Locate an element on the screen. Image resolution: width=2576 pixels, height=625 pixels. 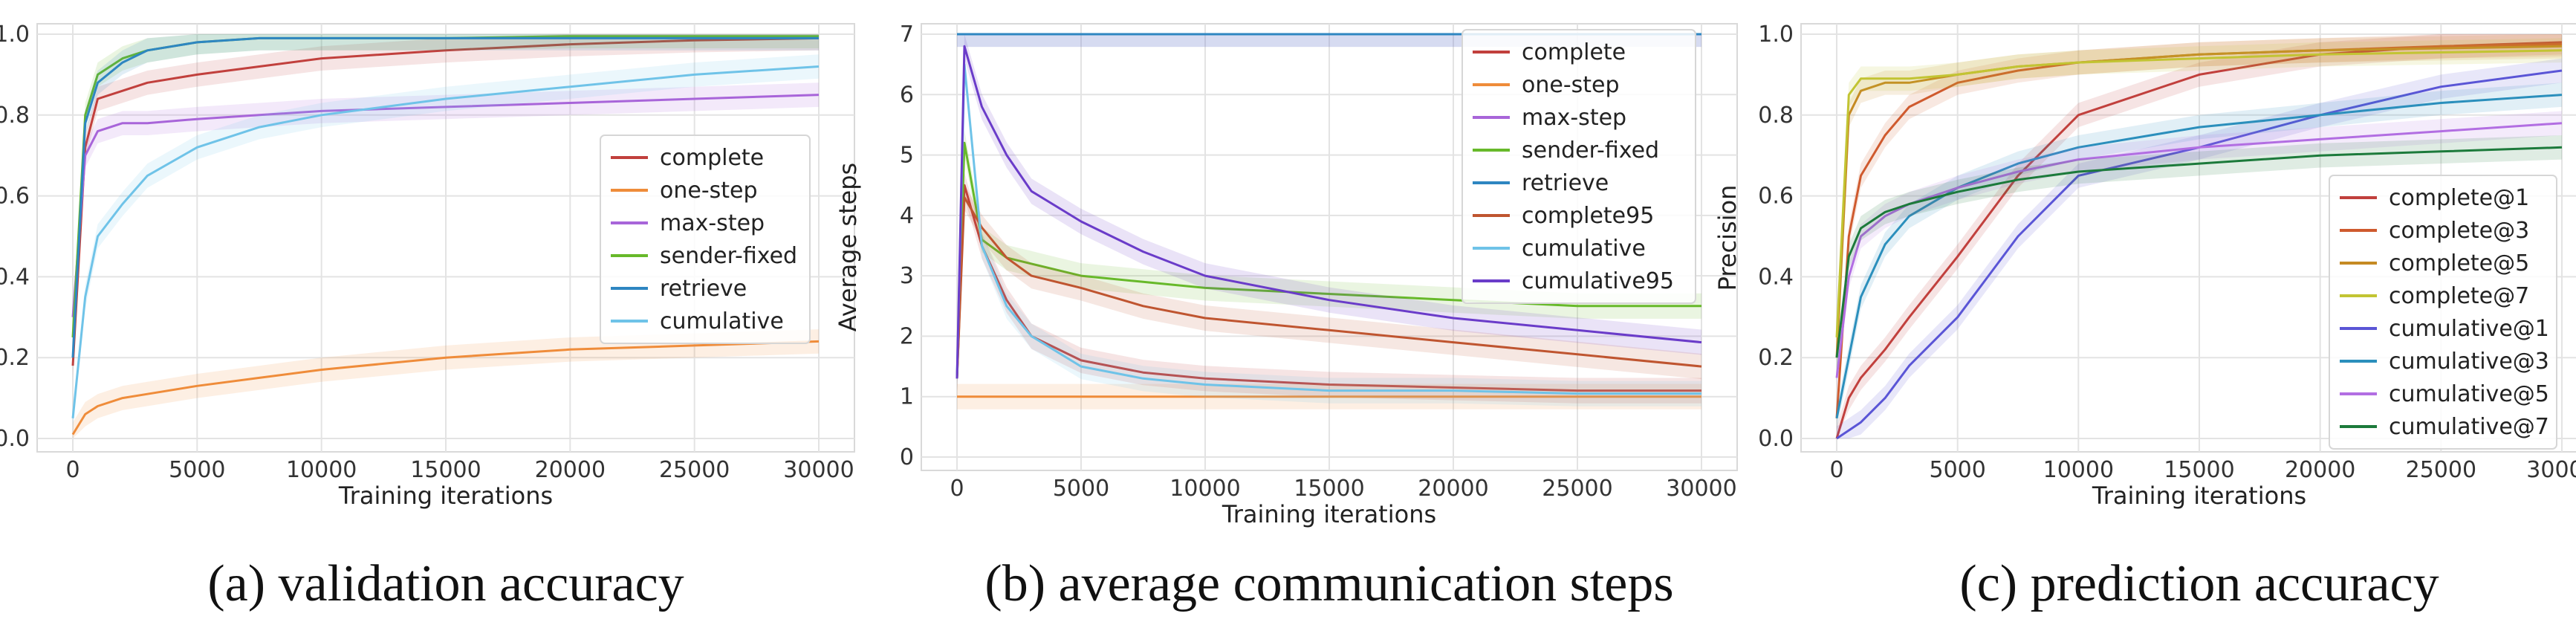
y-tick-label: 0 is located at coordinates (907, 457).